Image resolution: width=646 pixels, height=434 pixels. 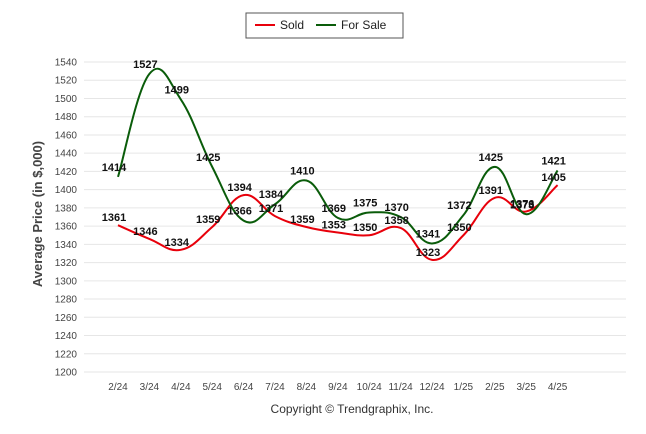 What do you see at coordinates (352, 409) in the screenshot?
I see `copyright-footer: Copyright © Trendgraphix, Inc.` at bounding box center [352, 409].